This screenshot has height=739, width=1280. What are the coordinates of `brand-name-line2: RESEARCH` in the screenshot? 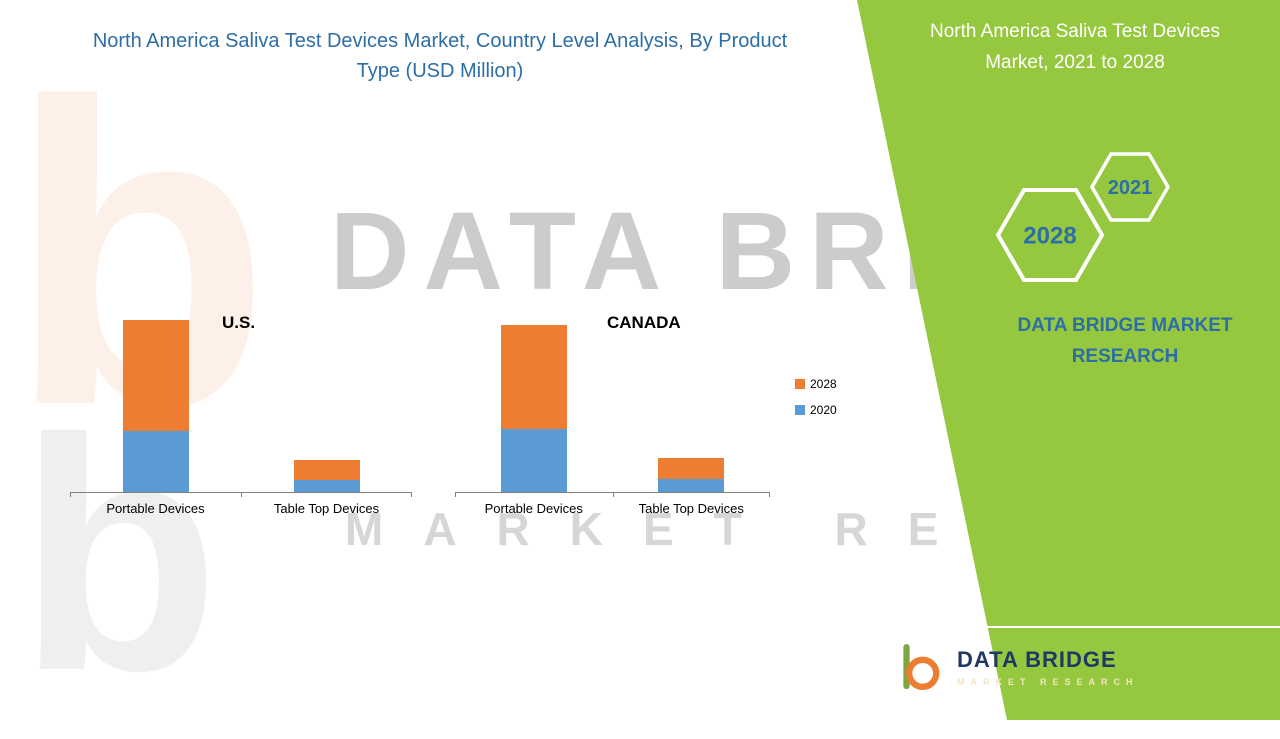 It's located at (1125, 357).